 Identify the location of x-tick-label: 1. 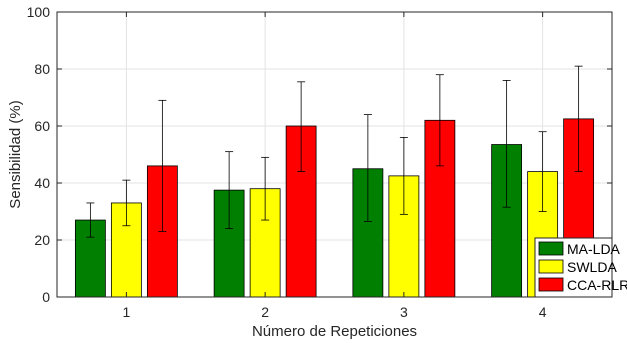
(126, 312).